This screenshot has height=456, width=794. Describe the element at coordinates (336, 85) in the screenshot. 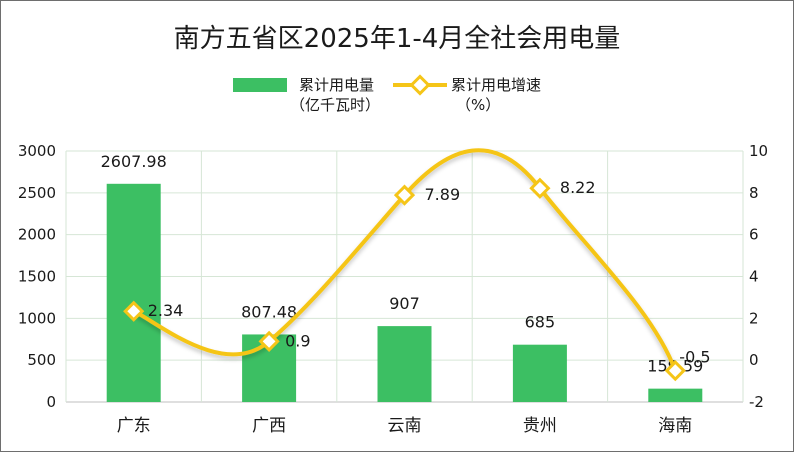

I see `legend-label-bar-line1: 累计用电量` at that location.